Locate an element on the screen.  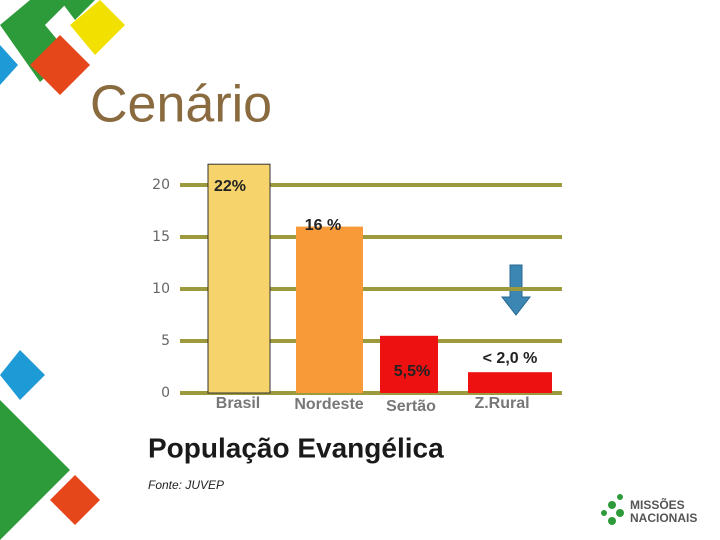
x-tick-label: Nordeste is located at coordinates (328, 404).